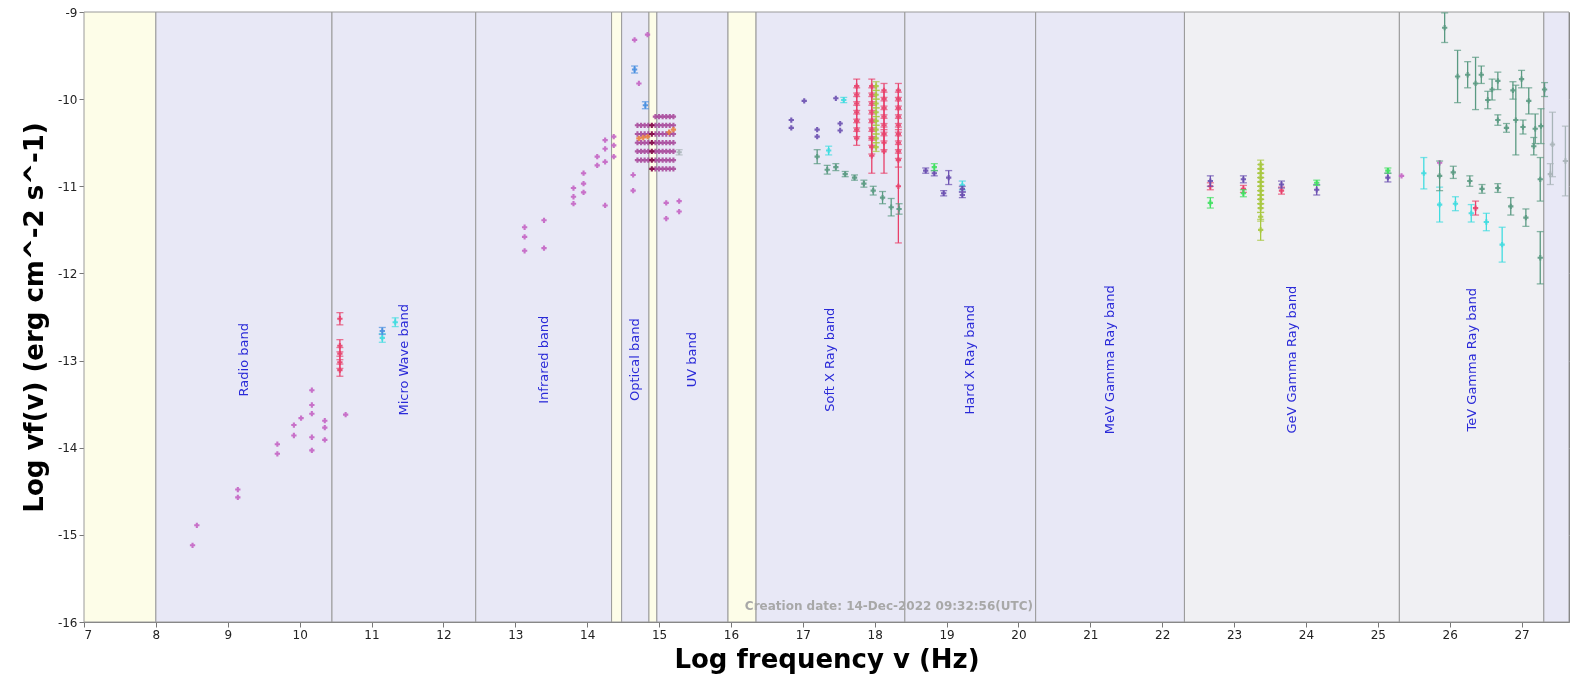  What do you see at coordinates (88, 634) in the screenshot?
I see `x-tick-label: 7` at bounding box center [88, 634].